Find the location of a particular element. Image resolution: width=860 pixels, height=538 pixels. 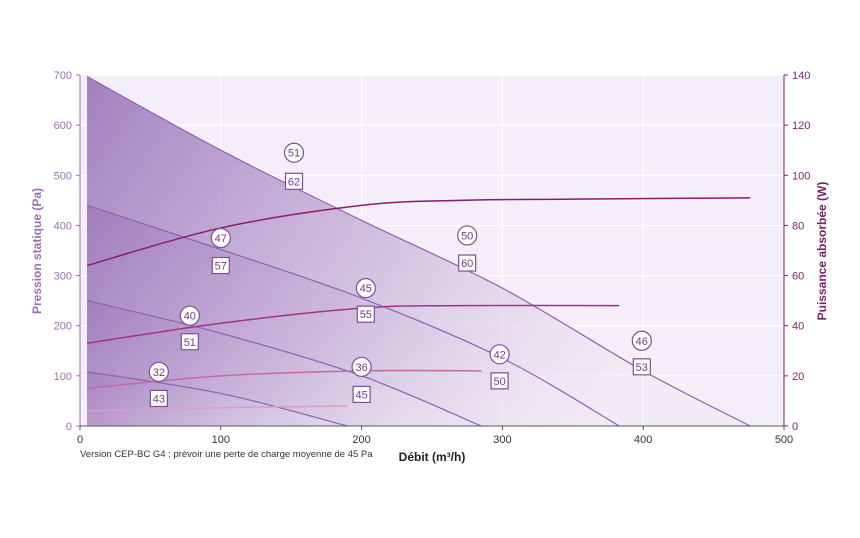

y-left-tick-label: 100 is located at coordinates (63, 377).